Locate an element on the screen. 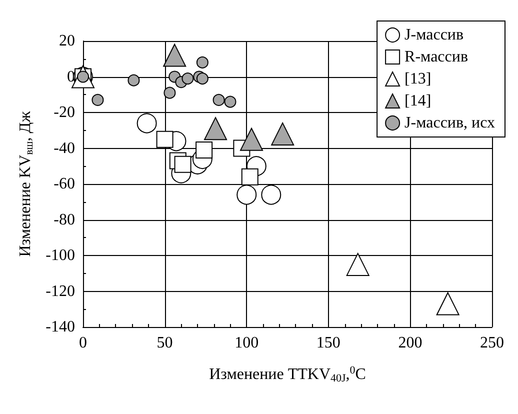 The image size is (518, 414). y-tick-label: -120 is located at coordinates (60, 291).